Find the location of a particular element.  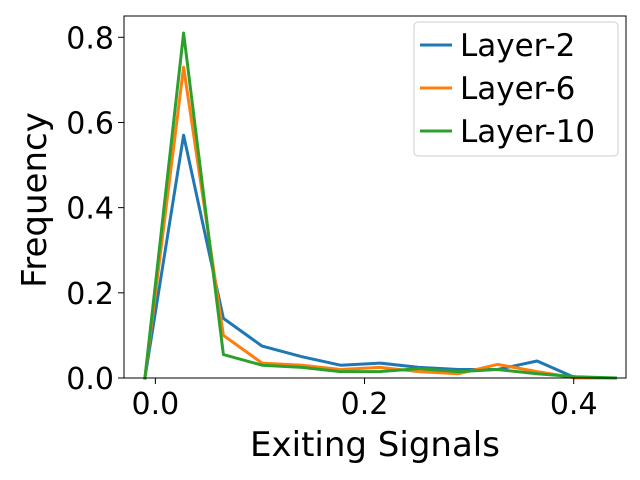

x-tick-label: 0.2 is located at coordinates (365, 404).